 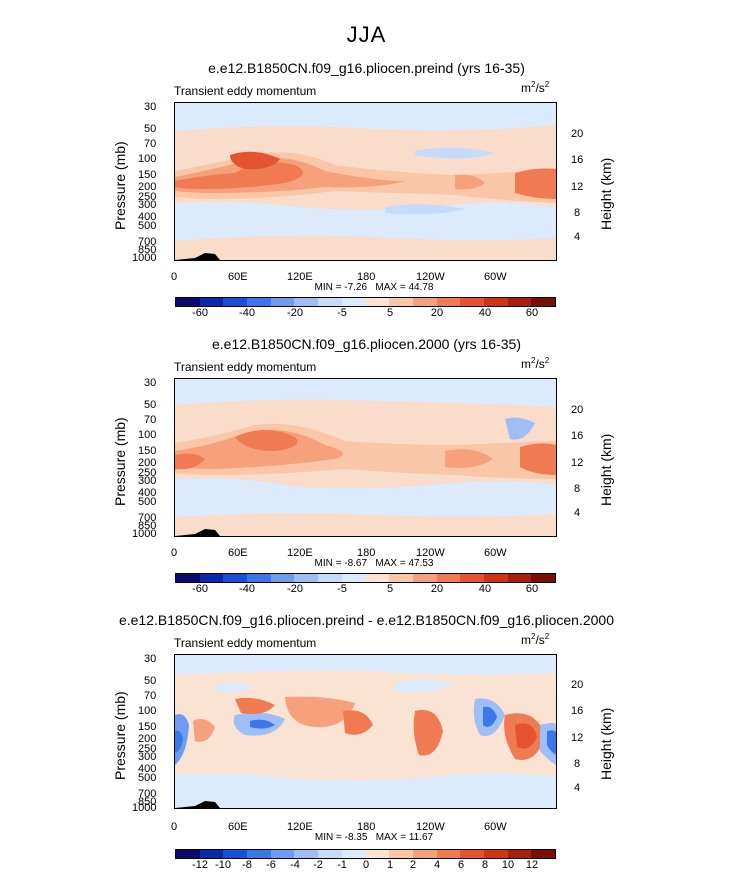 I want to click on panel-3-minmax: MIN = -8.35 MAX = 11.67, so click(x=374, y=837).